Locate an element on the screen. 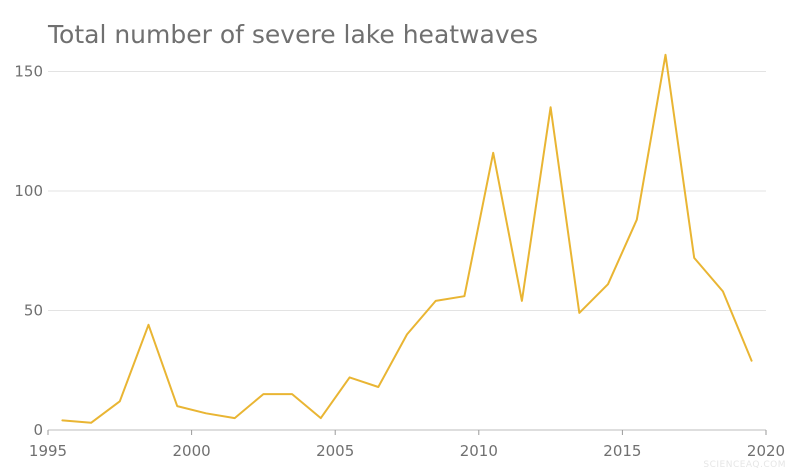  watermark-text: SCIENCEAQ.COM is located at coordinates (744, 465).